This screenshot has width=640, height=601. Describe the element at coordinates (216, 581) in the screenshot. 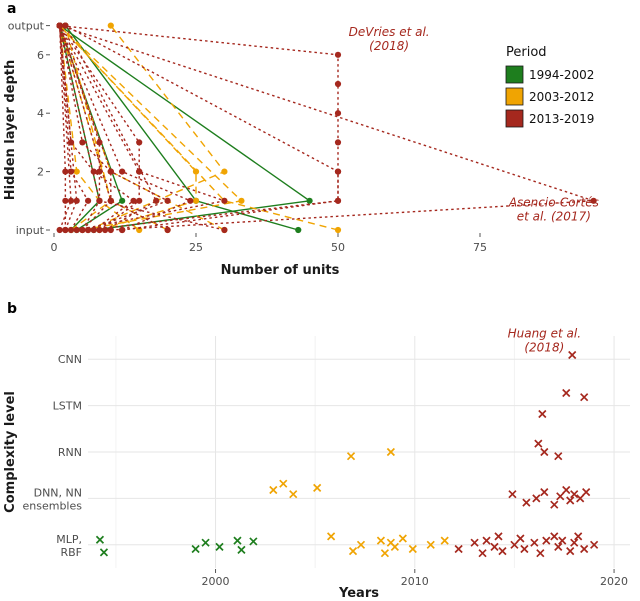

I see `x-tick-label: 2000` at that location.